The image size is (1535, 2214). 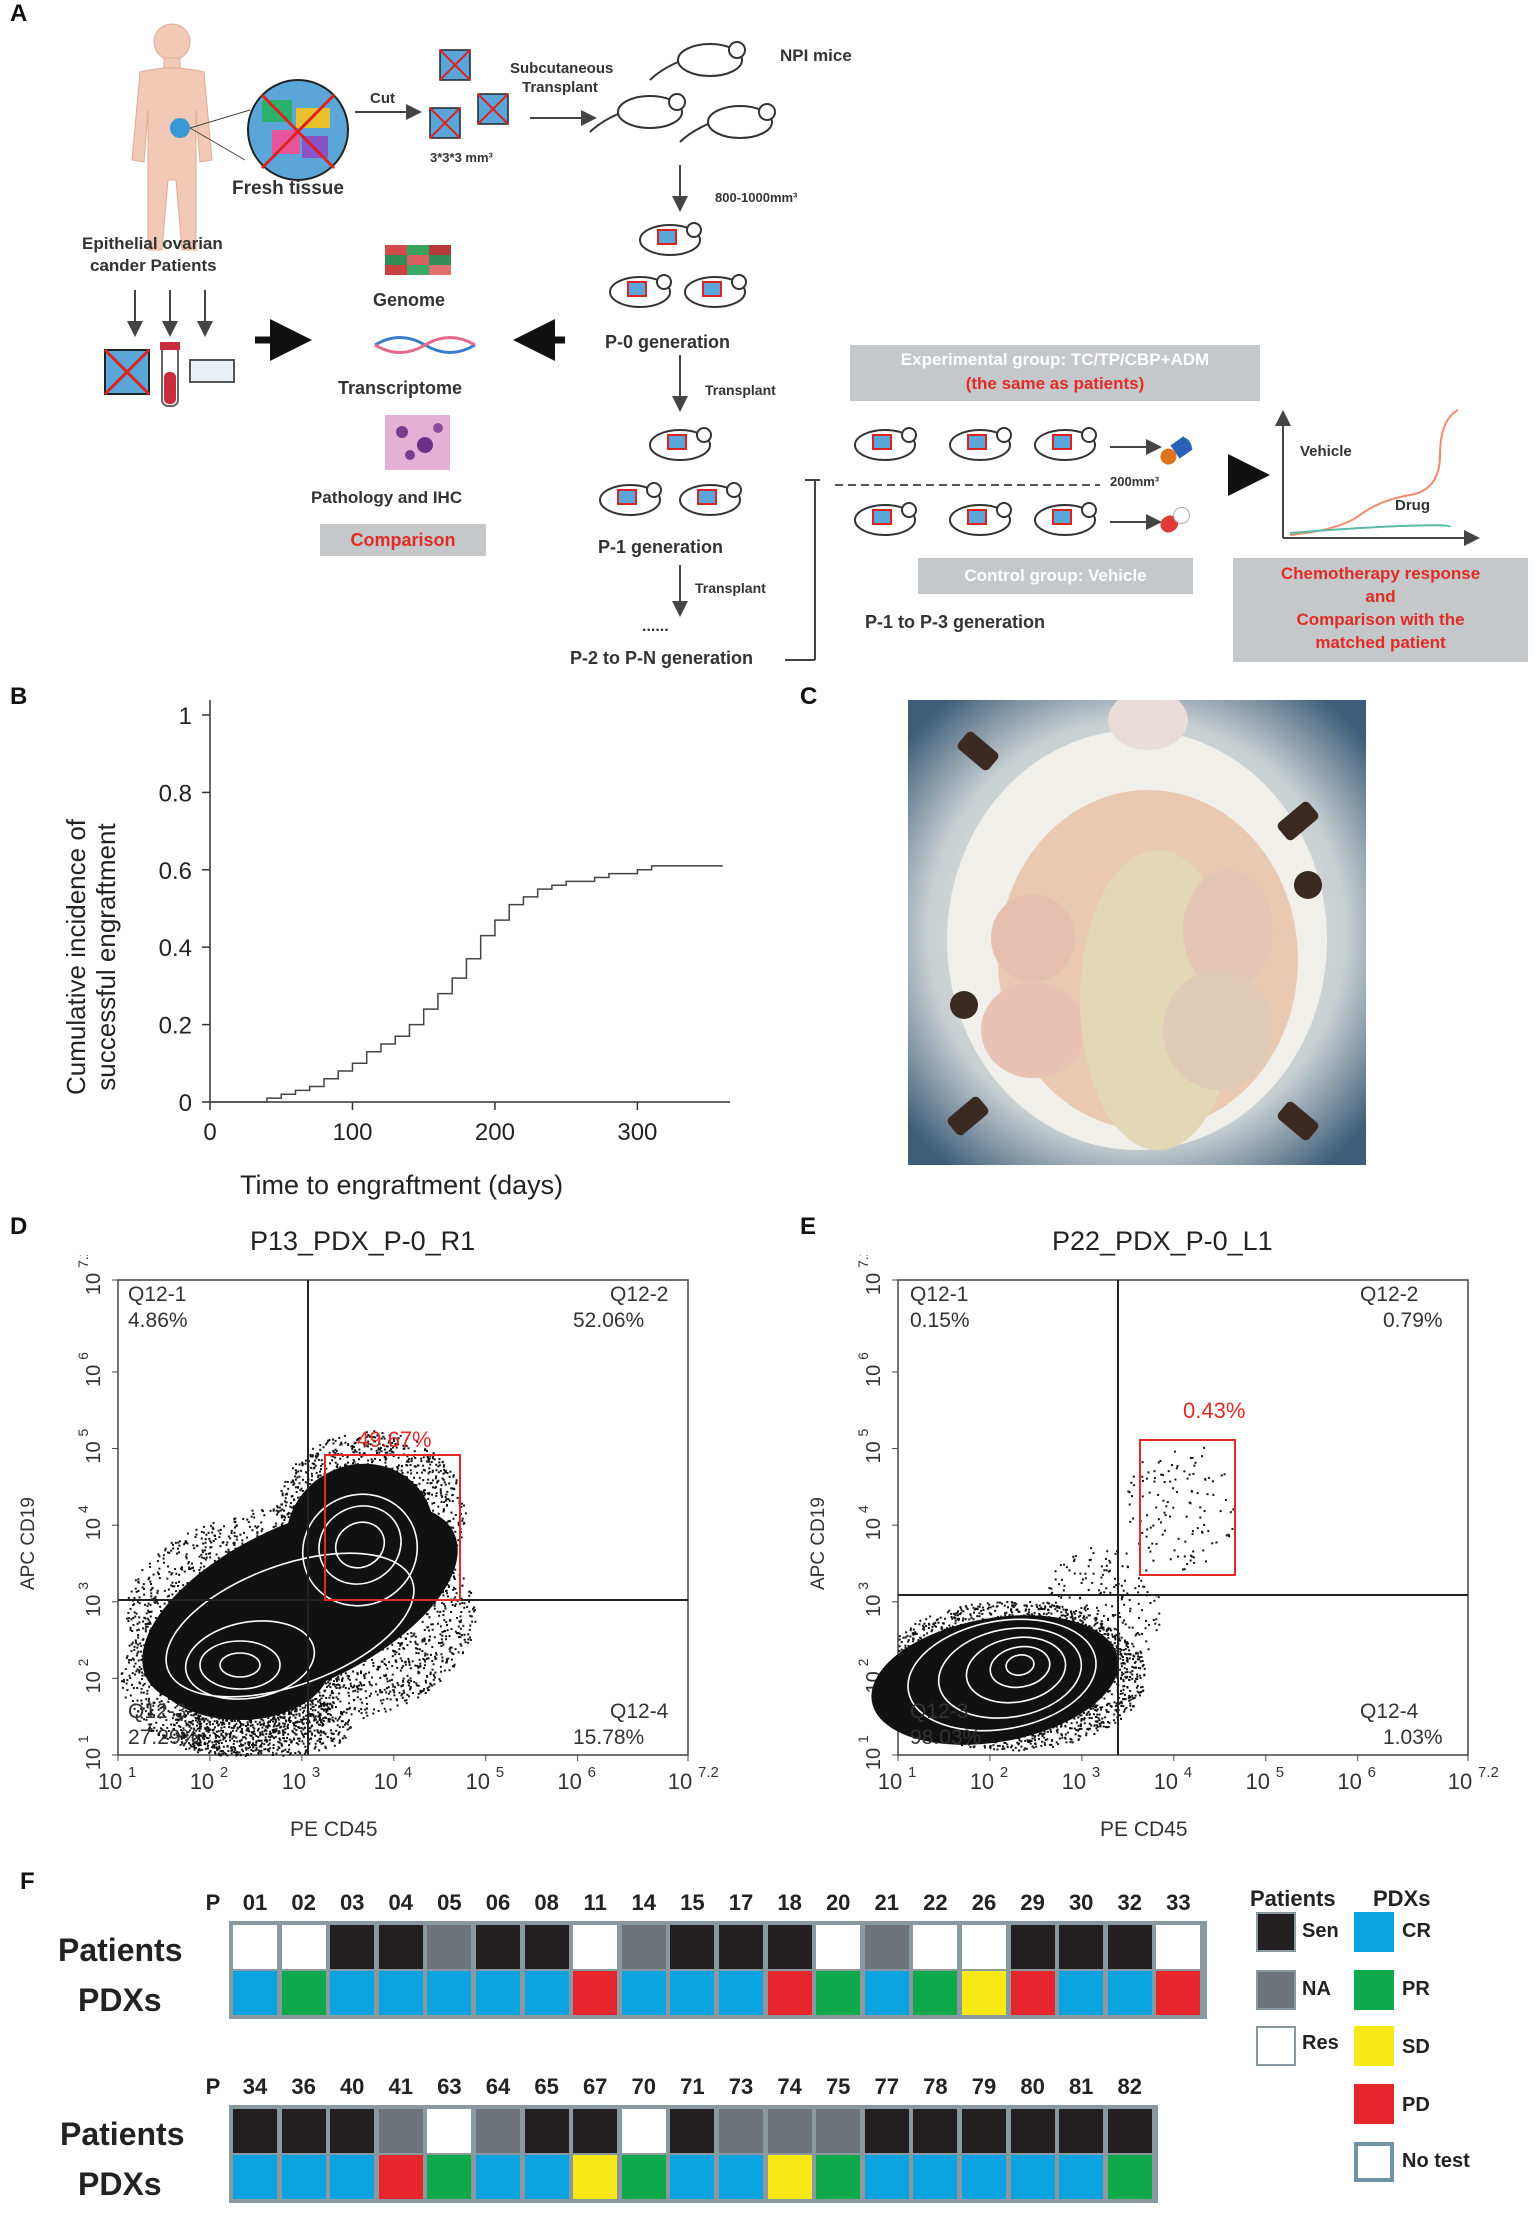 I want to click on fresh-tissue-icon, so click(x=298, y=130).